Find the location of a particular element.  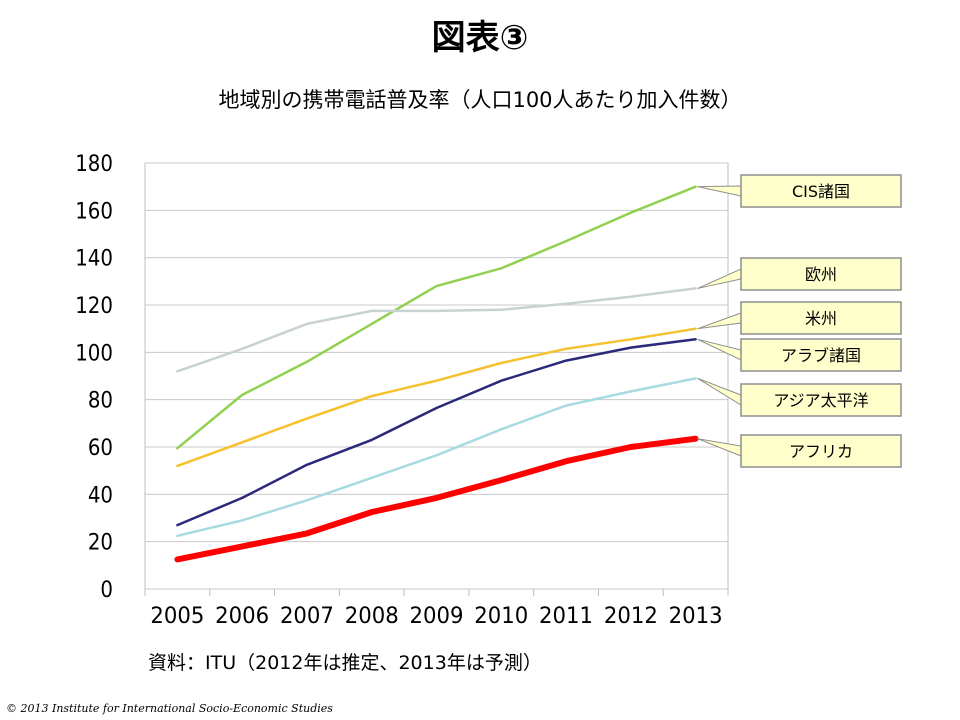

legend-label: アフリカ is located at coordinates (821, 451).